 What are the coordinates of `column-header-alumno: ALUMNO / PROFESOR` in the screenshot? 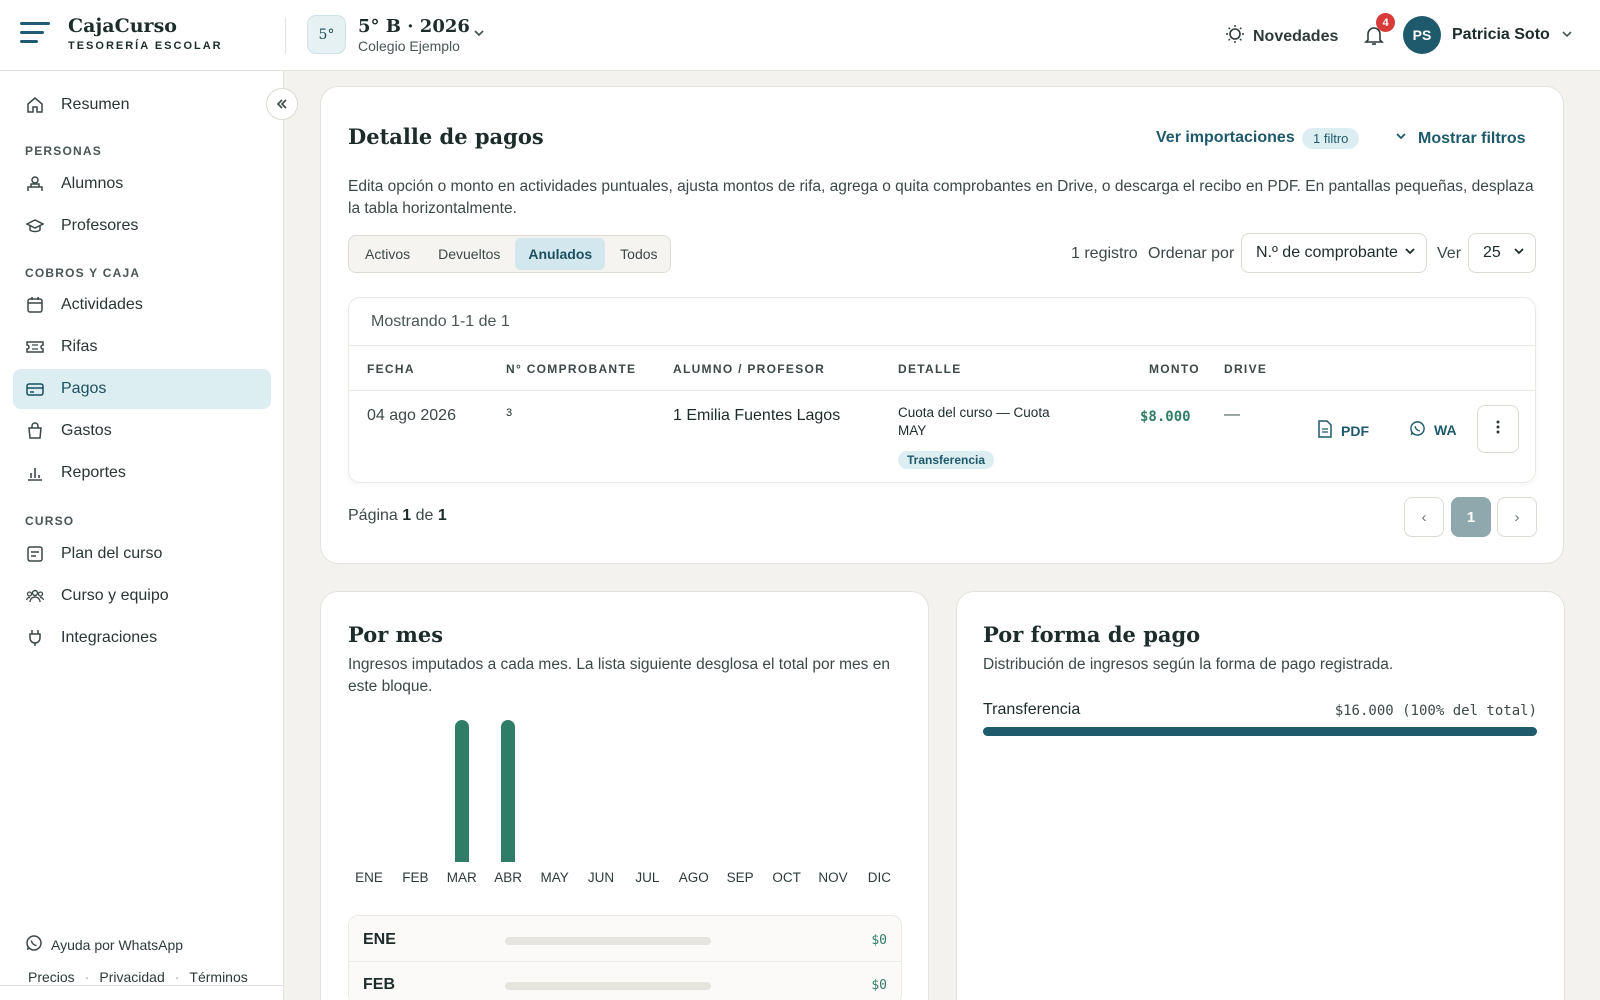 It's located at (749, 369).